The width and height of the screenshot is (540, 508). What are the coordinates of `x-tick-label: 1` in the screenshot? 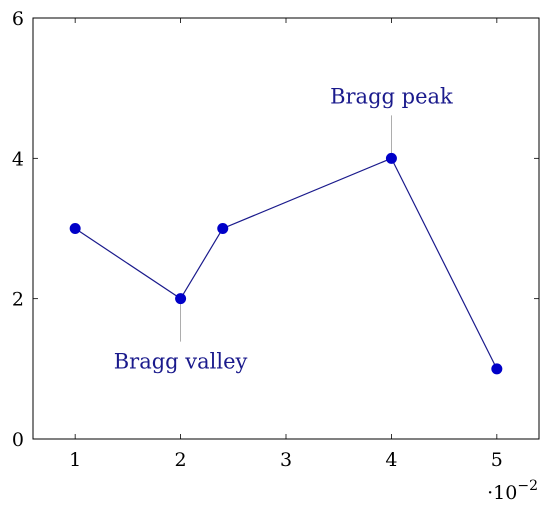 It's located at (75, 460).